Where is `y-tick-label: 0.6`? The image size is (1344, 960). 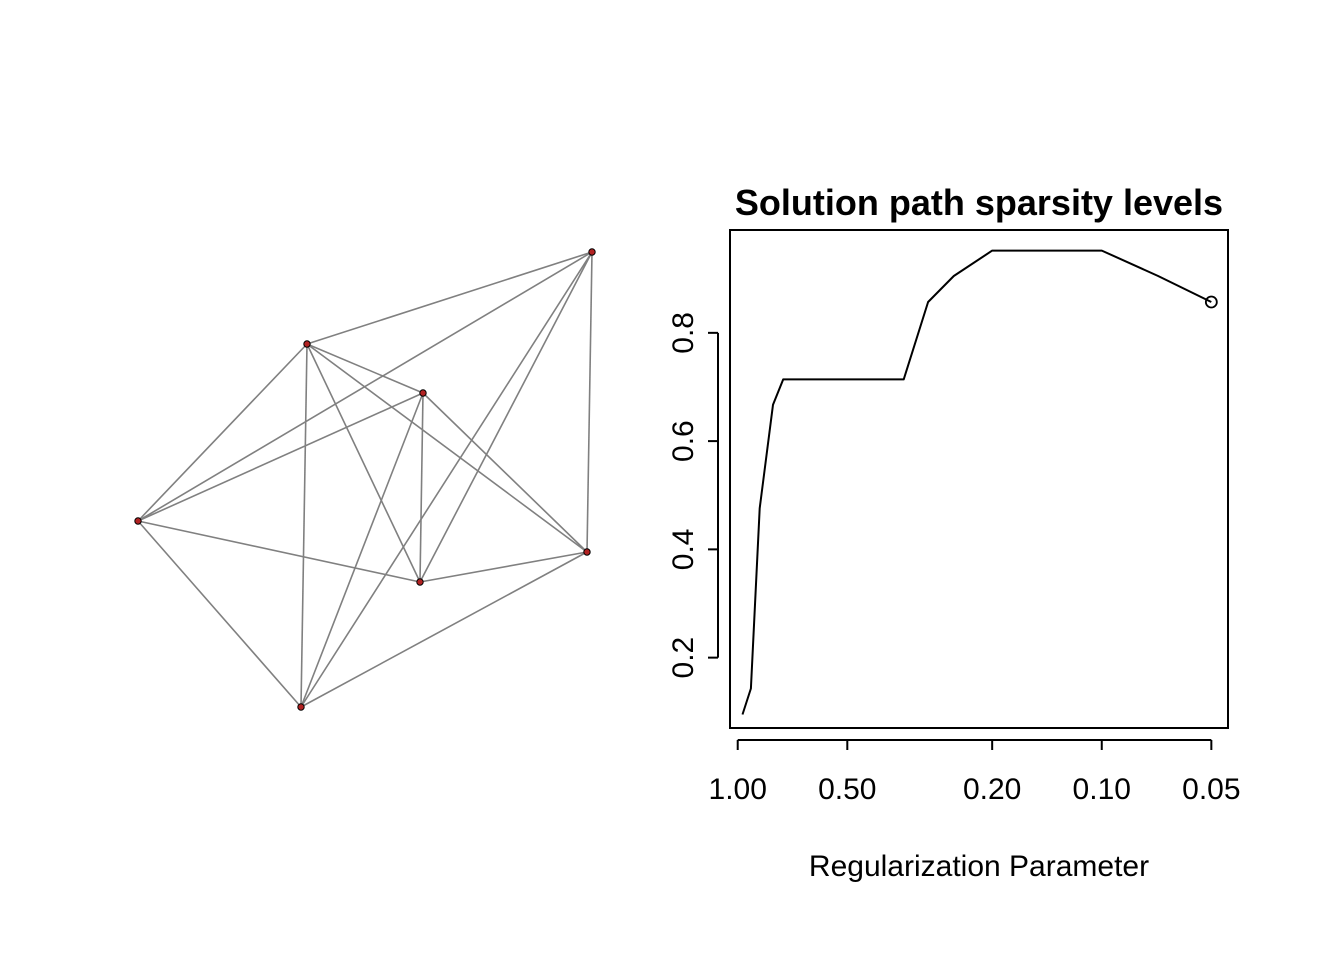 y-tick-label: 0.6 is located at coordinates (683, 441).